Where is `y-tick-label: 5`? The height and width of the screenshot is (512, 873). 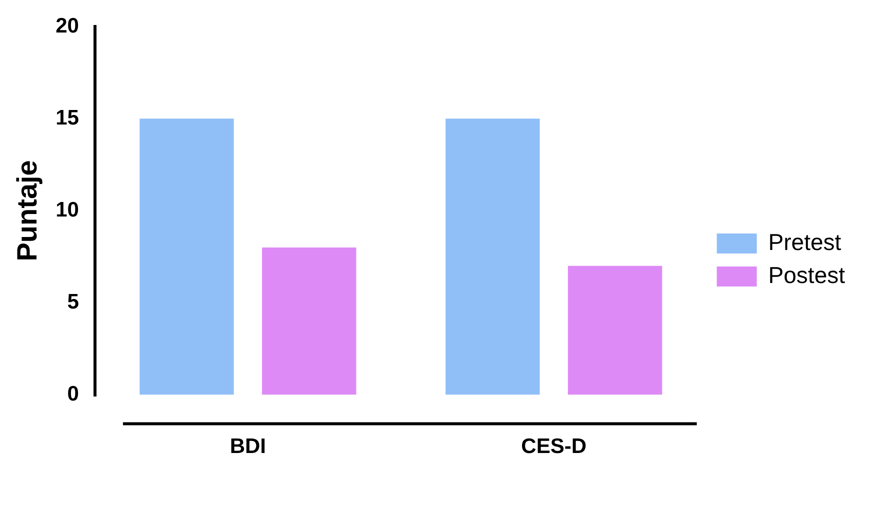
y-tick-label: 5 is located at coordinates (73, 302).